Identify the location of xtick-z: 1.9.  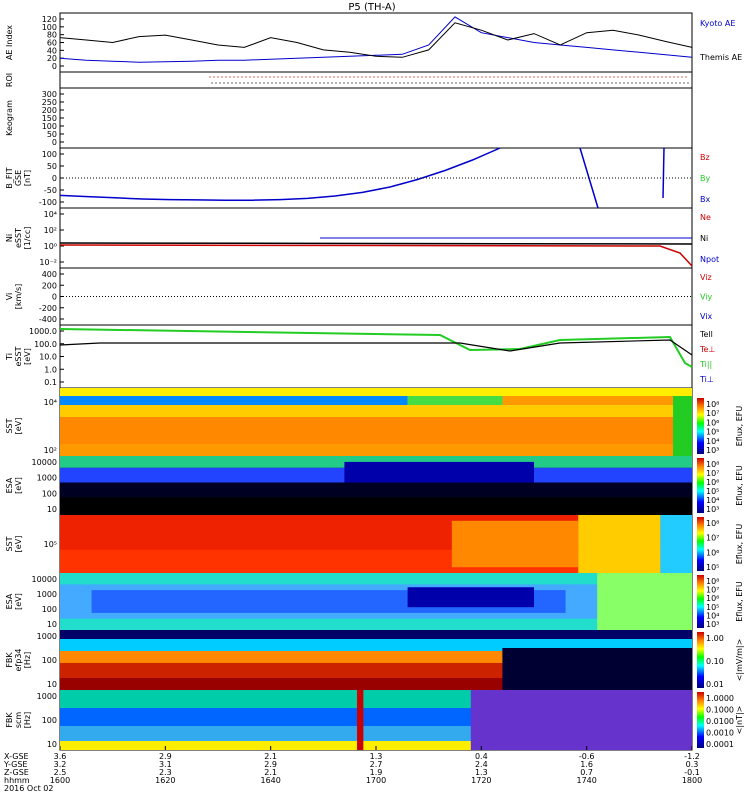
(376, 772).